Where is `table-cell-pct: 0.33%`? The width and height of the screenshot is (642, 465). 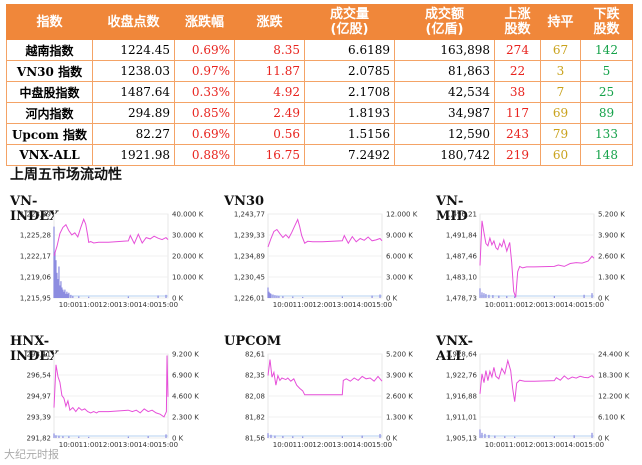 table-cell-pct: 0.33% is located at coordinates (204, 92).